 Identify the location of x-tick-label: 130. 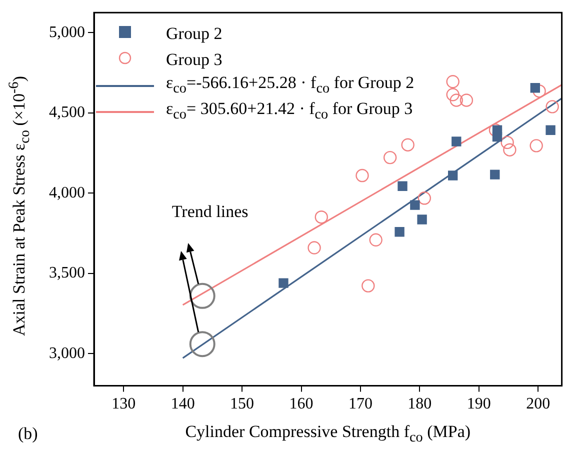
(124, 404).